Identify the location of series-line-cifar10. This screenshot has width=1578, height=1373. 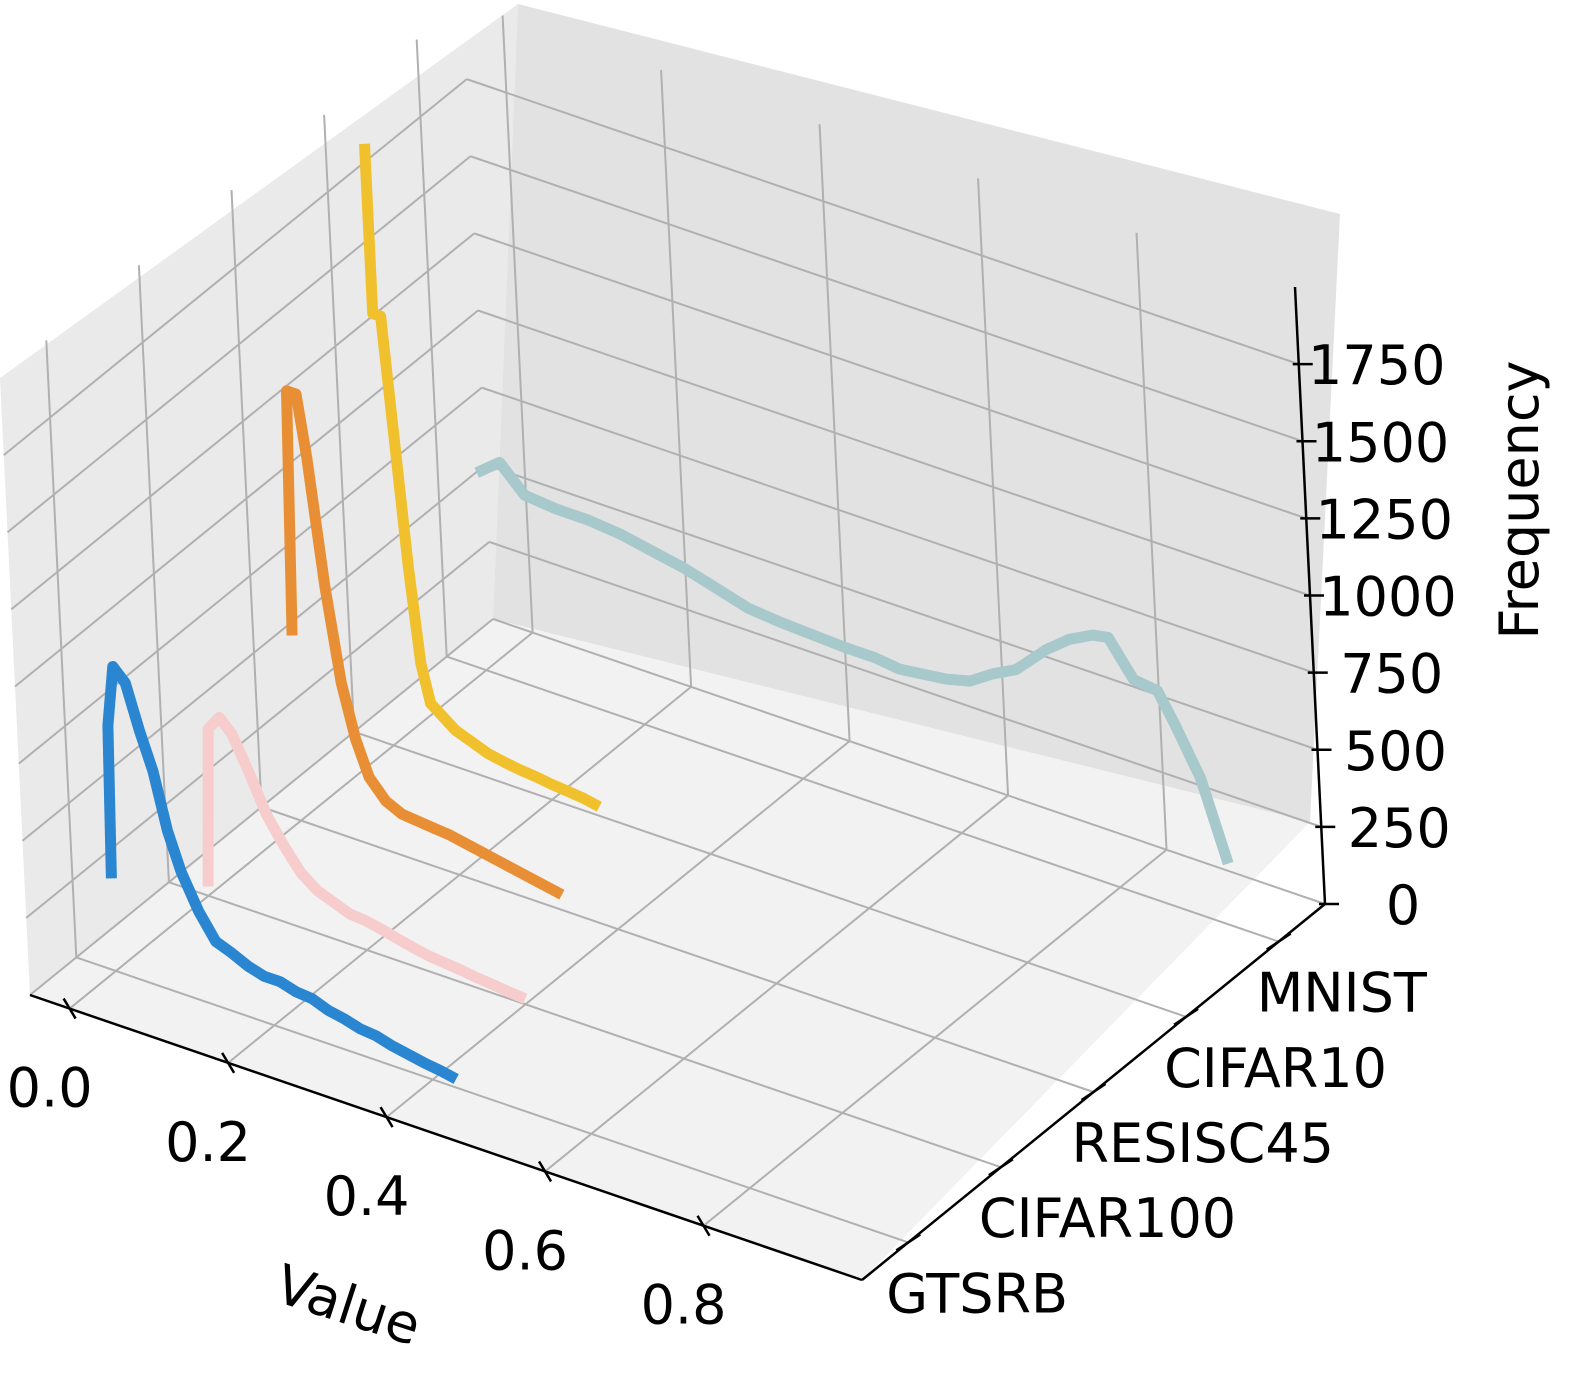
(480, 477).